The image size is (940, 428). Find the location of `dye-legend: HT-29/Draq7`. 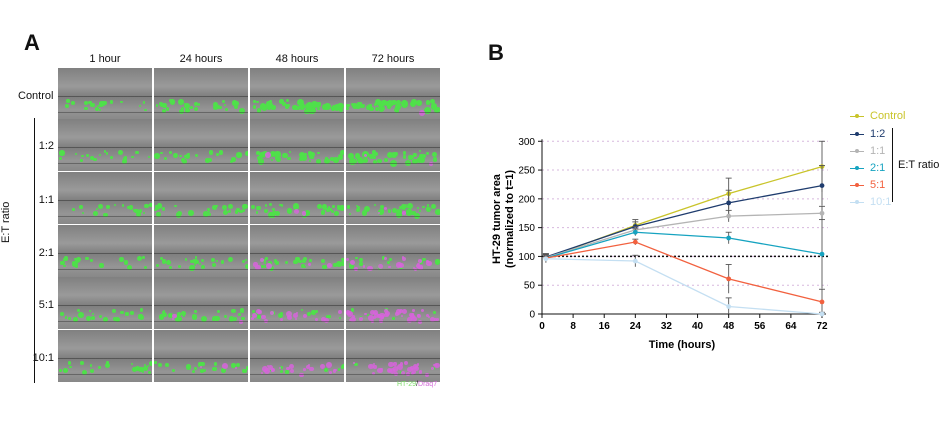

dye-legend: HT-29/Draq7 is located at coordinates (417, 384).